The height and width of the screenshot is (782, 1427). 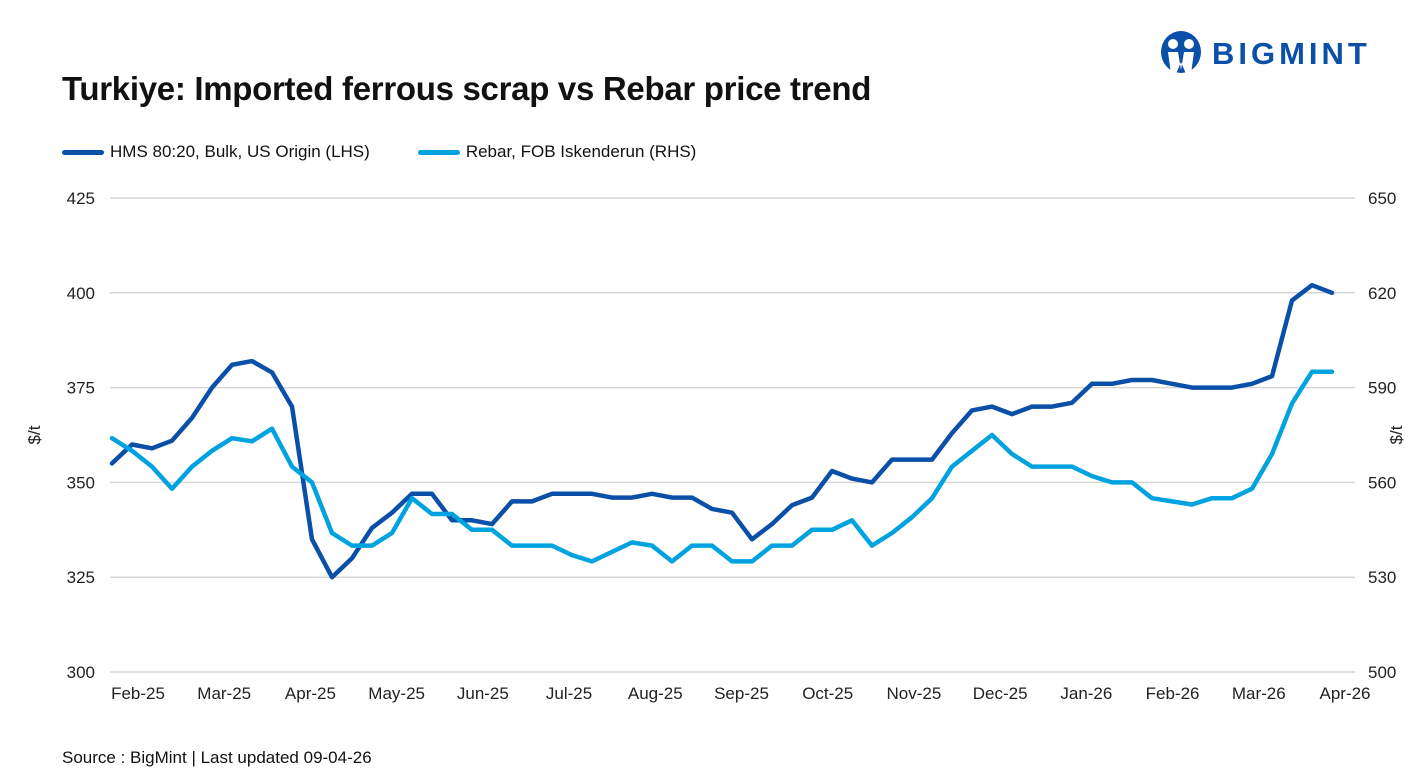 What do you see at coordinates (741, 693) in the screenshot?
I see `x-tick: Sep-25` at bounding box center [741, 693].